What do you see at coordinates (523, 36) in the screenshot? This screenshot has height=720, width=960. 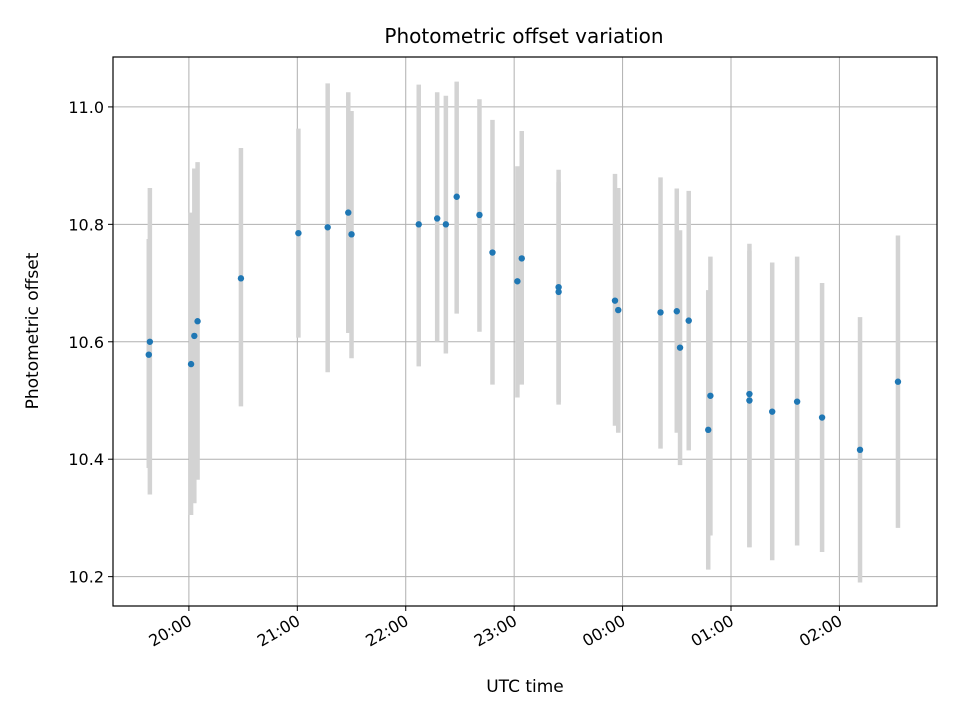 I see `chart-title: Photometric offset variation` at bounding box center [523, 36].